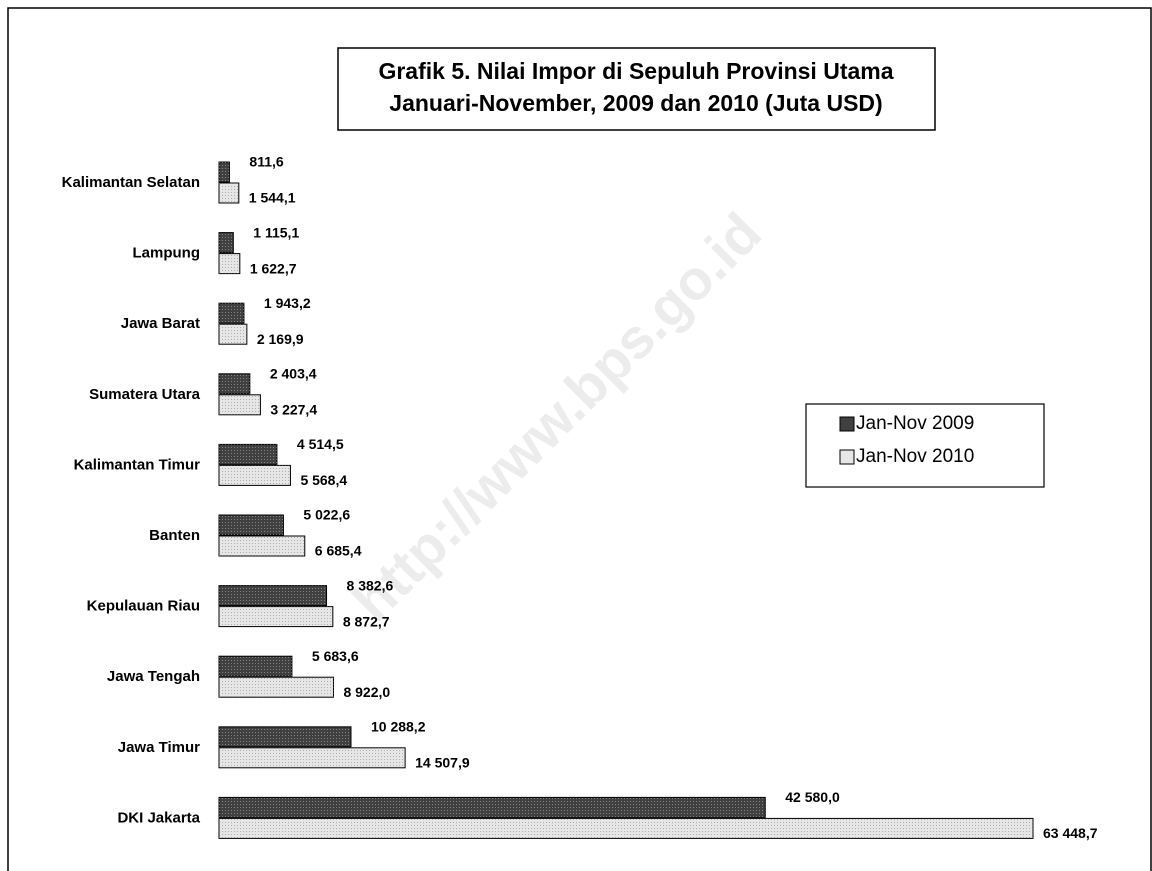  I want to click on category-label: Banten, so click(174, 535).